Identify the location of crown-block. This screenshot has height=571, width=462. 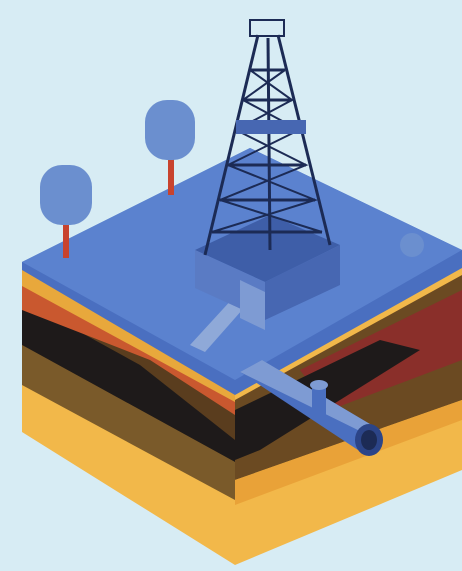
(267, 28).